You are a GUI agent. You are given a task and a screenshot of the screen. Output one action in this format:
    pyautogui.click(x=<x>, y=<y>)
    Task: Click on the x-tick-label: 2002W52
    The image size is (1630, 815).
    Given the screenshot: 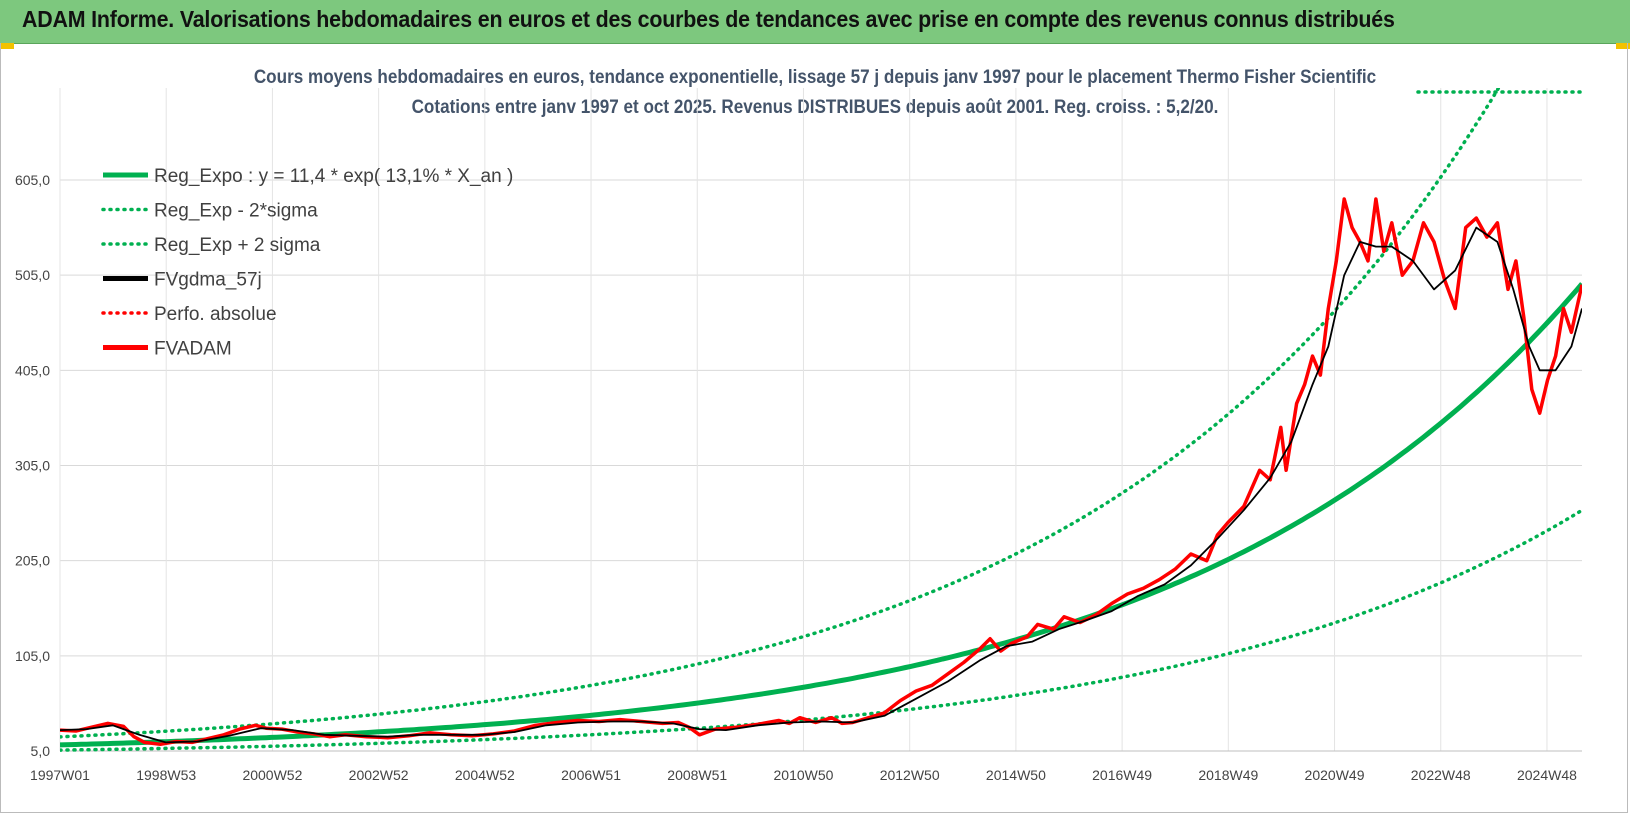 What is the action you would take?
    pyautogui.click(x=379, y=775)
    